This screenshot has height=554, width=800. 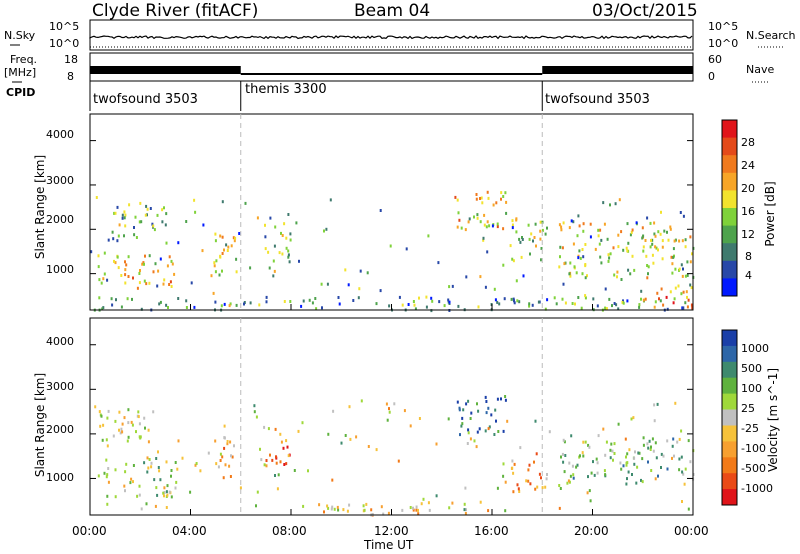 What do you see at coordinates (748, 234) in the screenshot?
I see `power-cbar-tick-12: 12` at bounding box center [748, 234].